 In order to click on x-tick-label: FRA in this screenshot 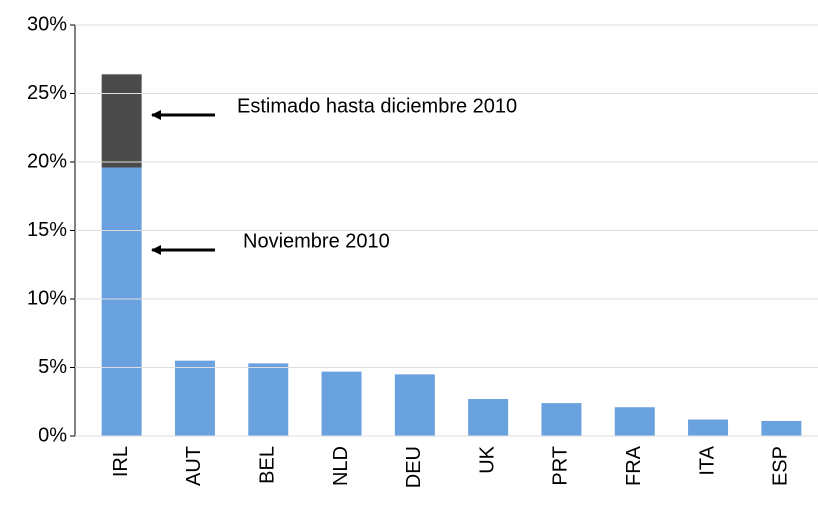, I will do `click(634, 465)`.